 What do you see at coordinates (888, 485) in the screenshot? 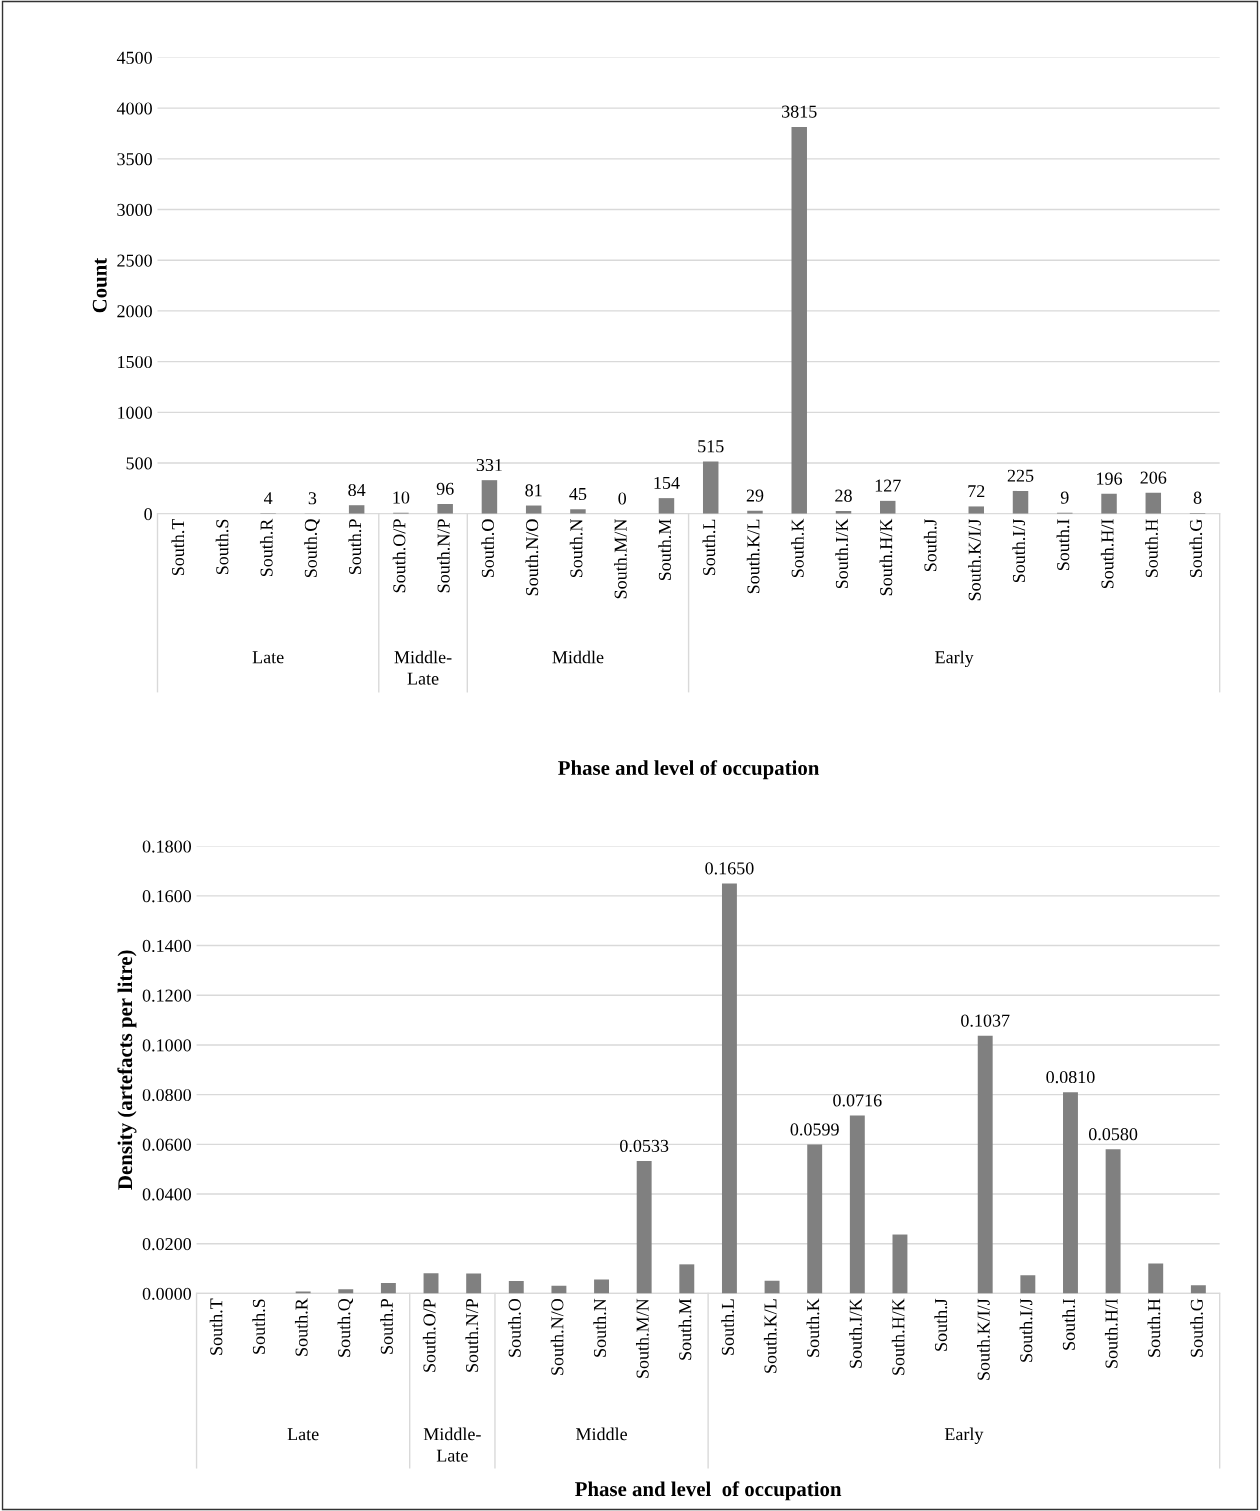
I see `data-label: 127` at bounding box center [888, 485].